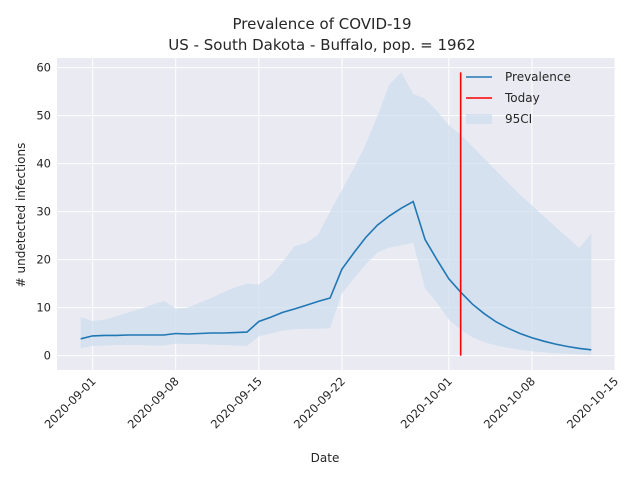  Describe the element at coordinates (522, 98) in the screenshot. I see `legend-label-today: Today` at that location.